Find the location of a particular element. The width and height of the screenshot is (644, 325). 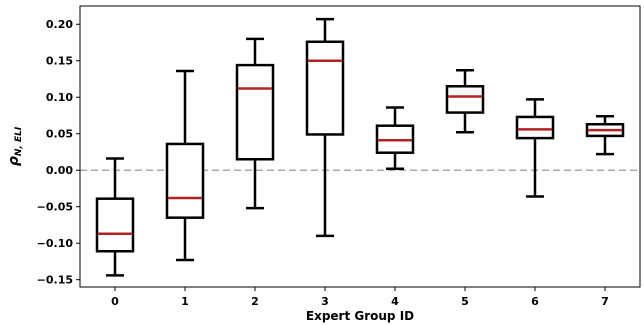

x-tick-label: 3 is located at coordinates (325, 301).